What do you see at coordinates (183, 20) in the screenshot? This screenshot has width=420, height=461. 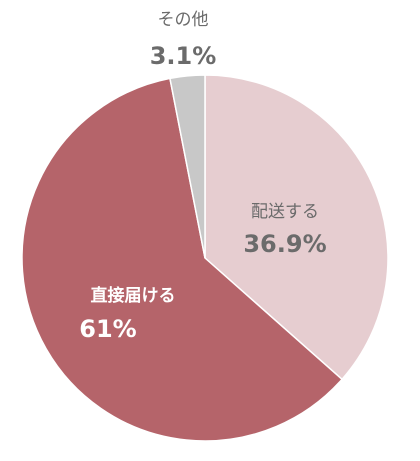 I see `slice-label: その他` at bounding box center [183, 20].